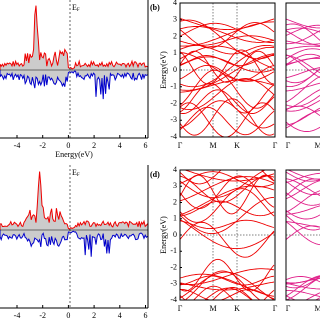 The image size is (320, 320). I want to click on y-tick-label: -2, so click(173, 102).